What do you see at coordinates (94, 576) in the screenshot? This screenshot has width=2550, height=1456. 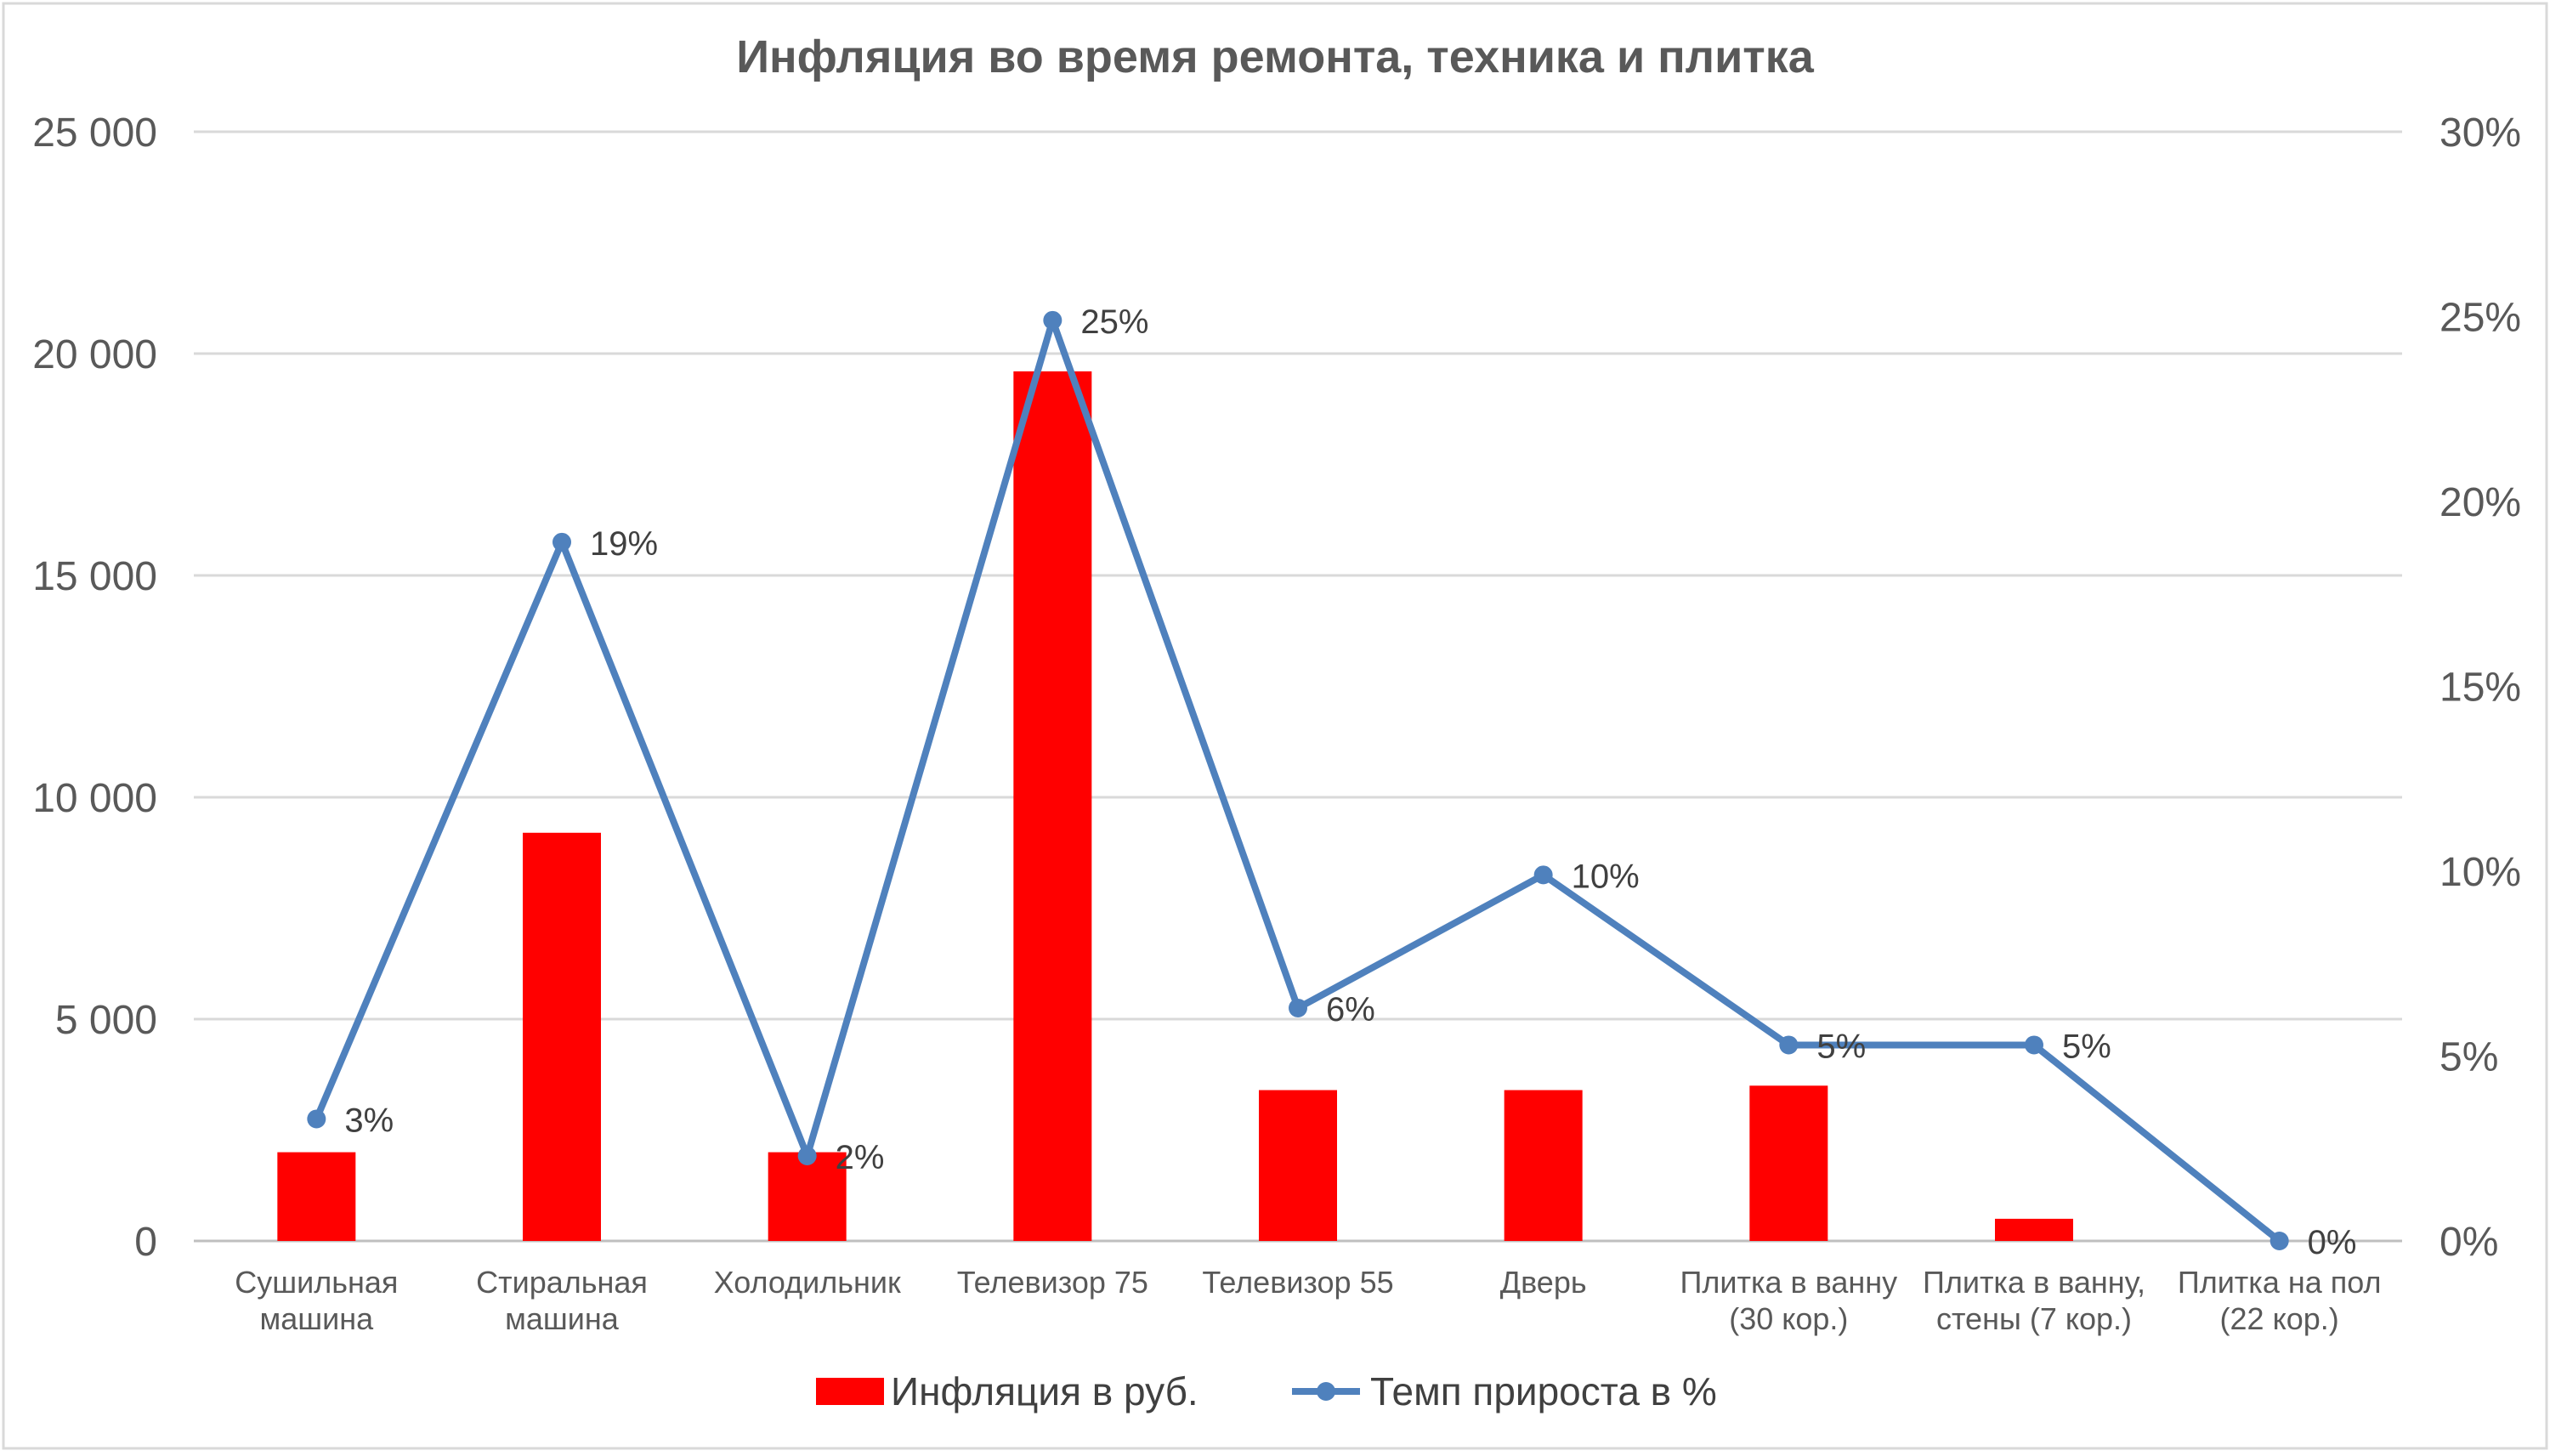 I see `left-tick-label: 15 000` at bounding box center [94, 576].